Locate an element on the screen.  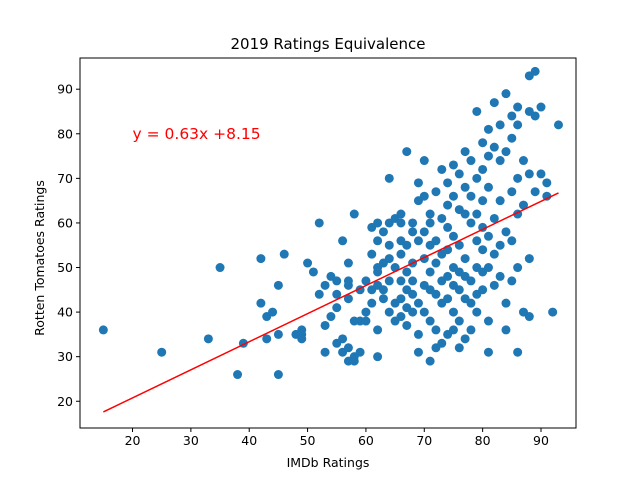
chart-title: 2019 Ratings Equivalence is located at coordinates (327, 44).